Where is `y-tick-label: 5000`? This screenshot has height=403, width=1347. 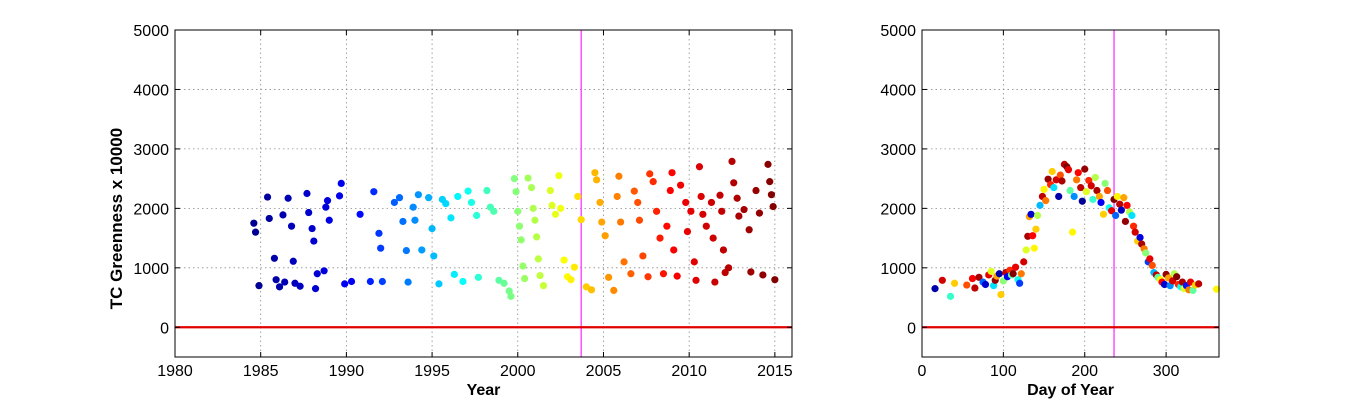
y-tick-label: 5000 is located at coordinates (151, 31).